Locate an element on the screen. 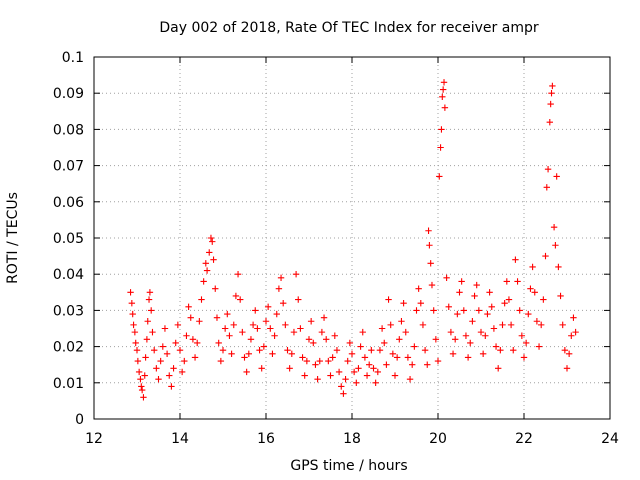 The height and width of the screenshot is (480, 640). y-tick-label: 0.07 is located at coordinates (68, 167).